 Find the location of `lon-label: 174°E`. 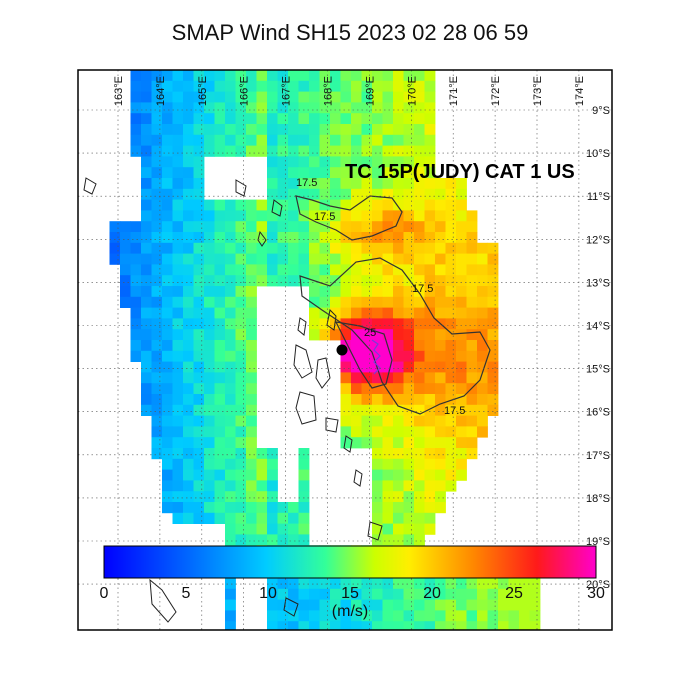

lon-label: 174°E is located at coordinates (580, 91).